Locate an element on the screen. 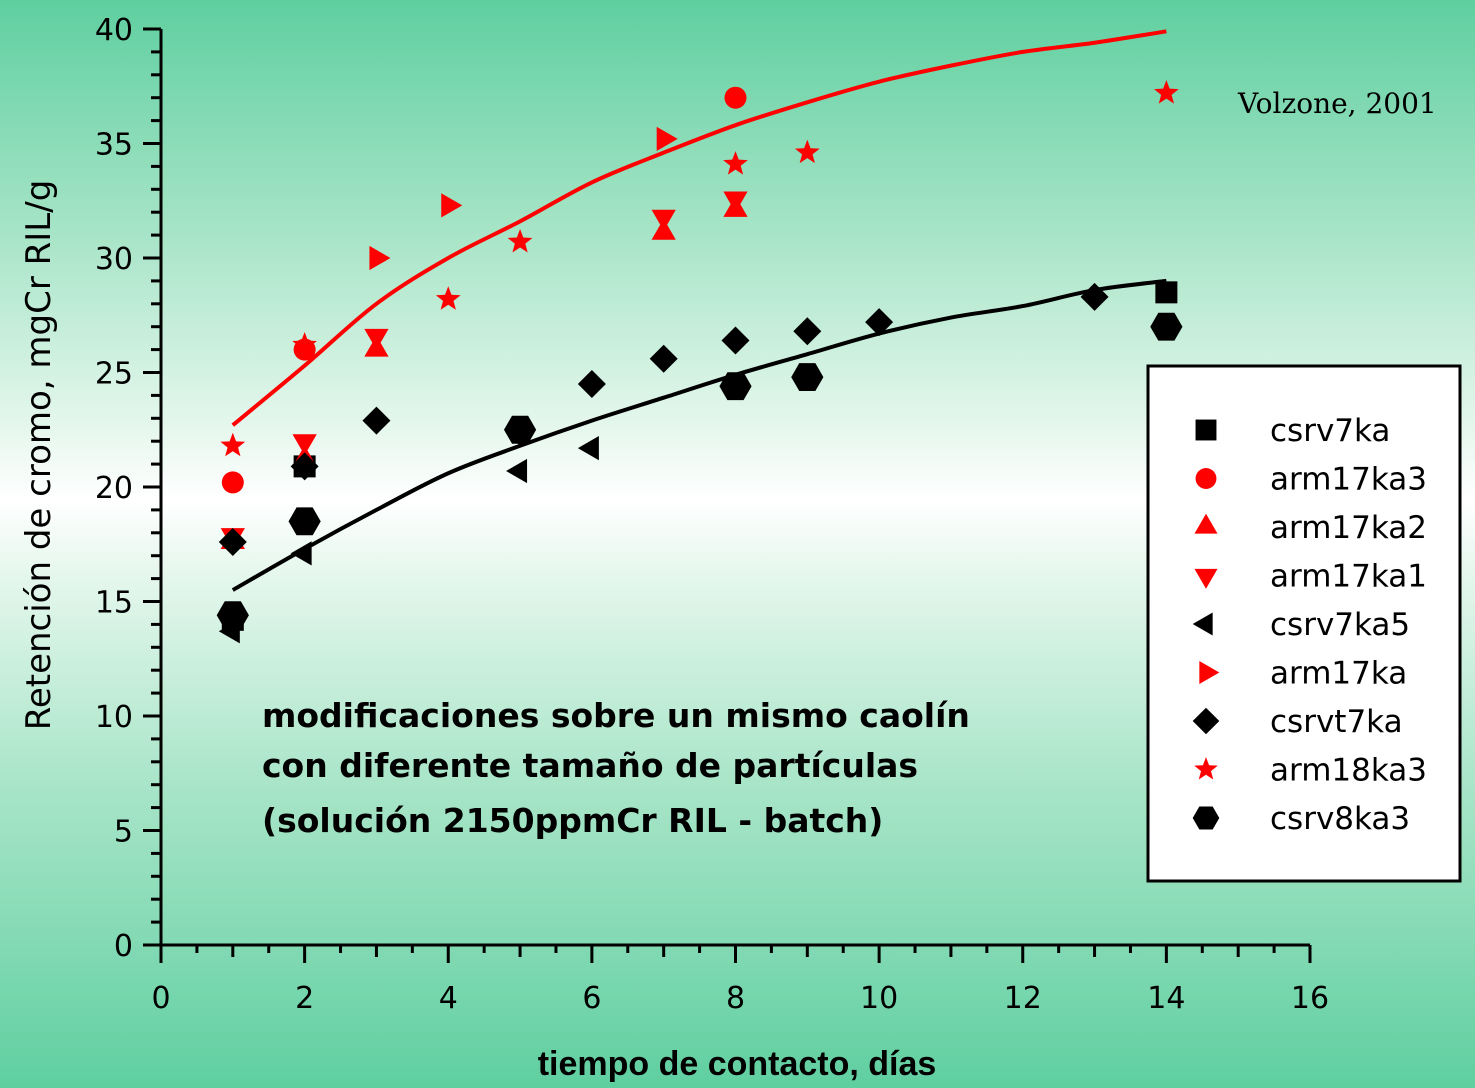 This screenshot has width=1475, height=1088. point-csrv7ka is located at coordinates (1166, 292).